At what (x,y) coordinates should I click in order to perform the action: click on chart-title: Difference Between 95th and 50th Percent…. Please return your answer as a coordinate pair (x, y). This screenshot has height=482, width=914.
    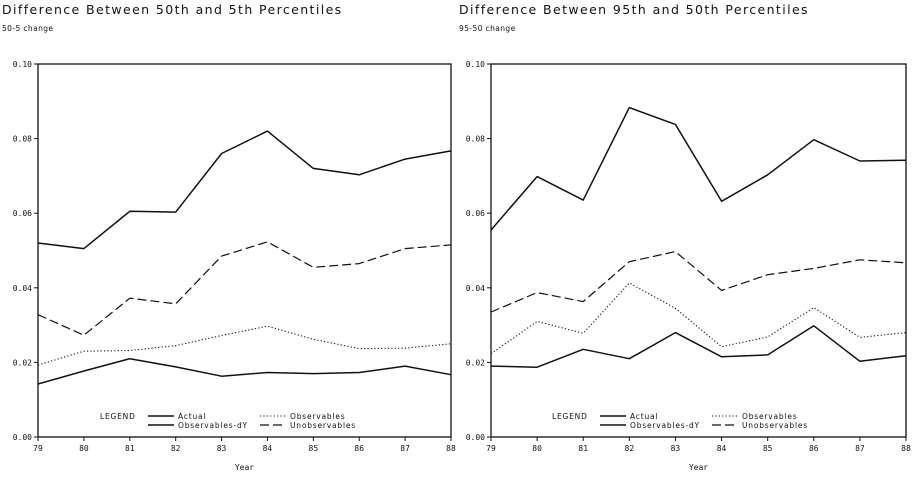
    Looking at the image, I should click on (634, 9).